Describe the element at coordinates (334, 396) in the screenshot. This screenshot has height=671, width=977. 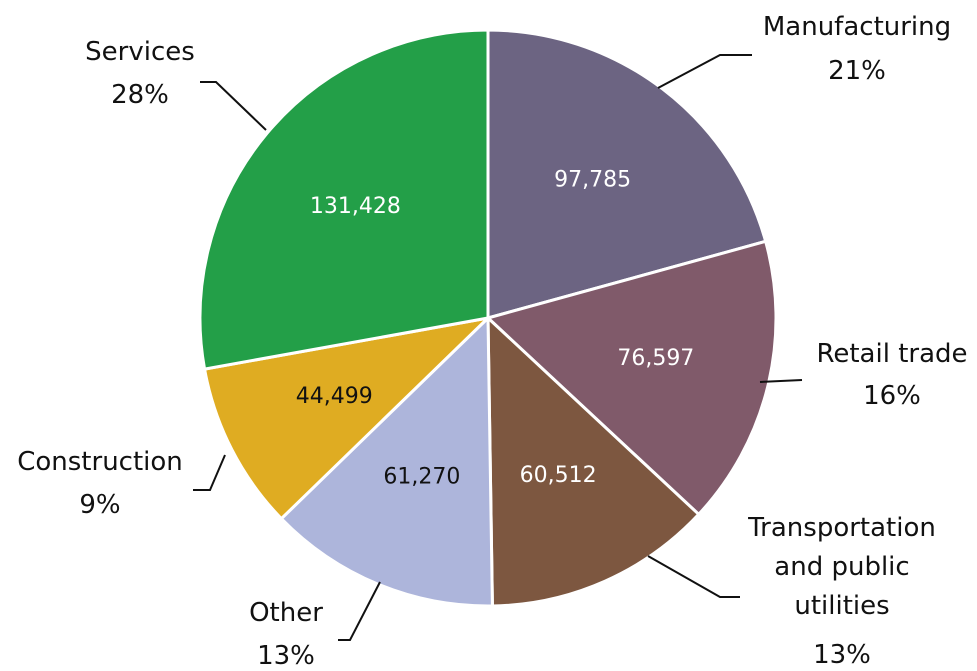
I see `value-label: 44,499` at that location.